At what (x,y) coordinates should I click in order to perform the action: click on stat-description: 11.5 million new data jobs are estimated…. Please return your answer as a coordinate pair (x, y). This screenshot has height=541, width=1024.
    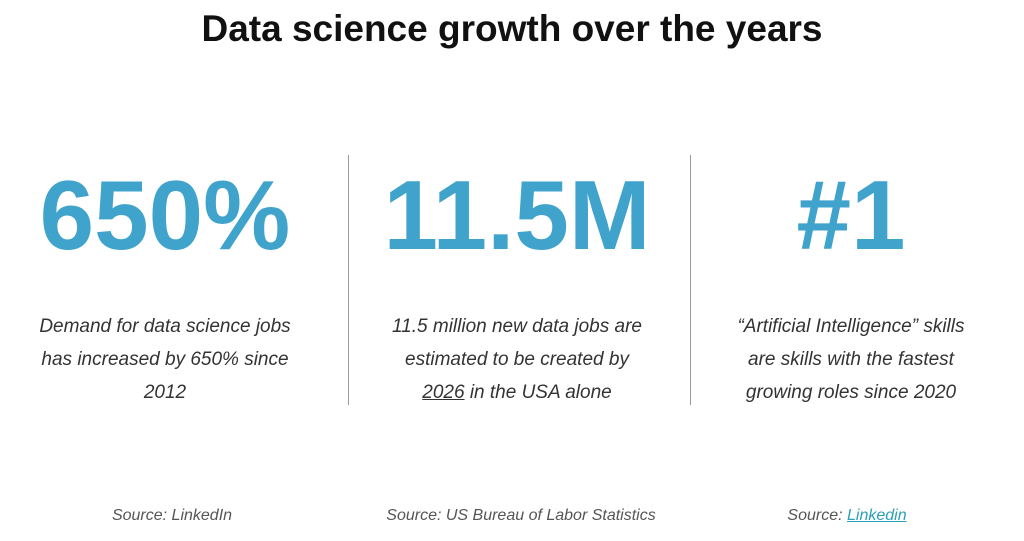
    Looking at the image, I should click on (517, 359).